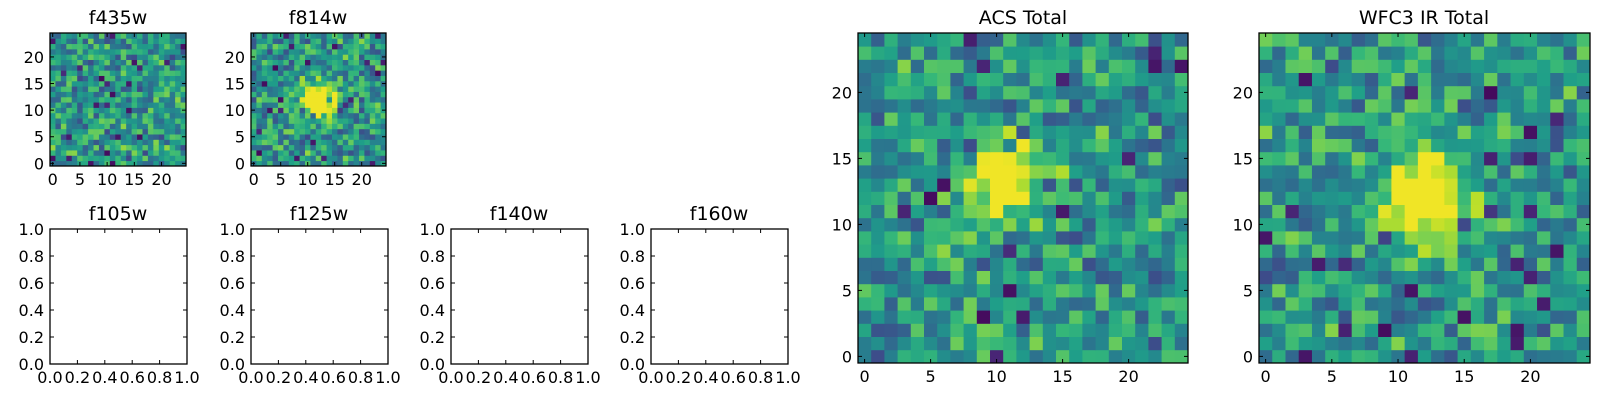 Image resolution: width=1600 pixels, height=400 pixels. I want to click on x-tick-label-f140w: 0.0, so click(450, 377).